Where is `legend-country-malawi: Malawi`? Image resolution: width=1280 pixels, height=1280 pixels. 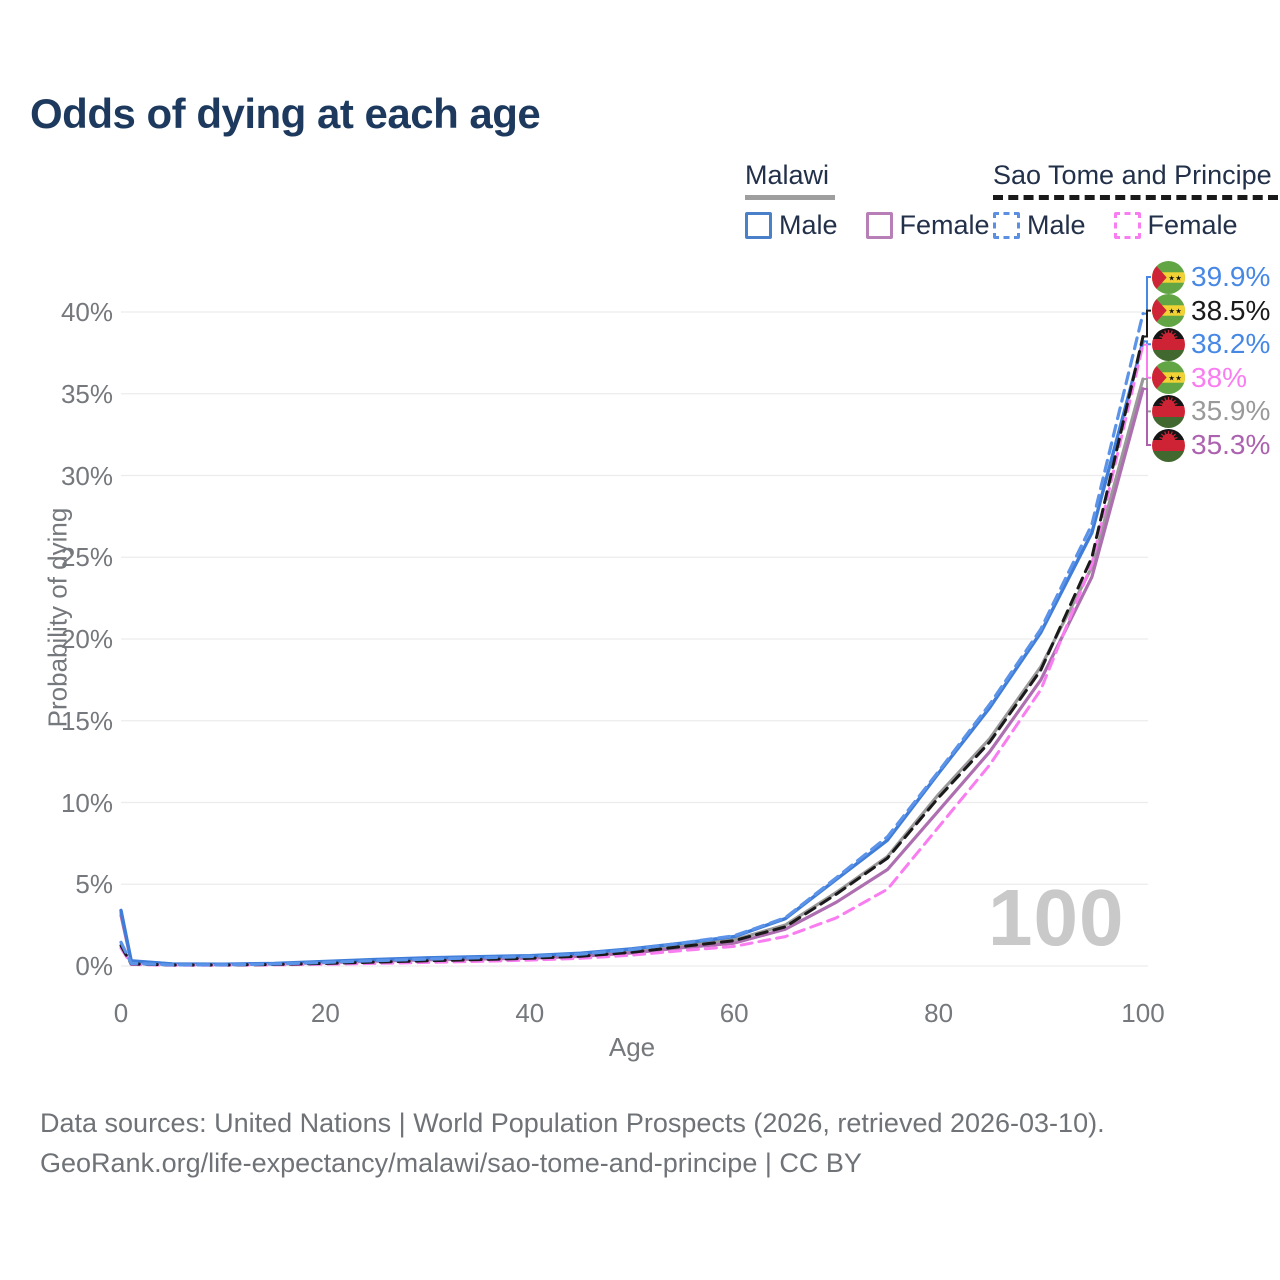 legend-country-malawi: Malawi is located at coordinates (790, 180).